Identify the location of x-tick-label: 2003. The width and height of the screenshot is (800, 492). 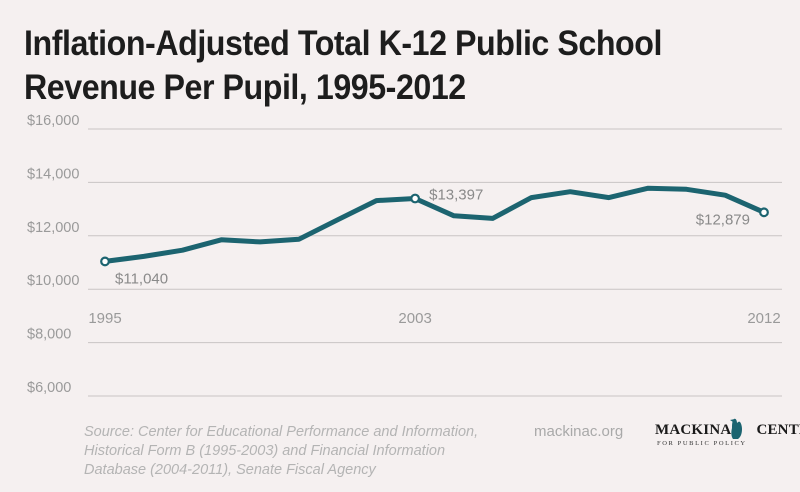
(414, 318).